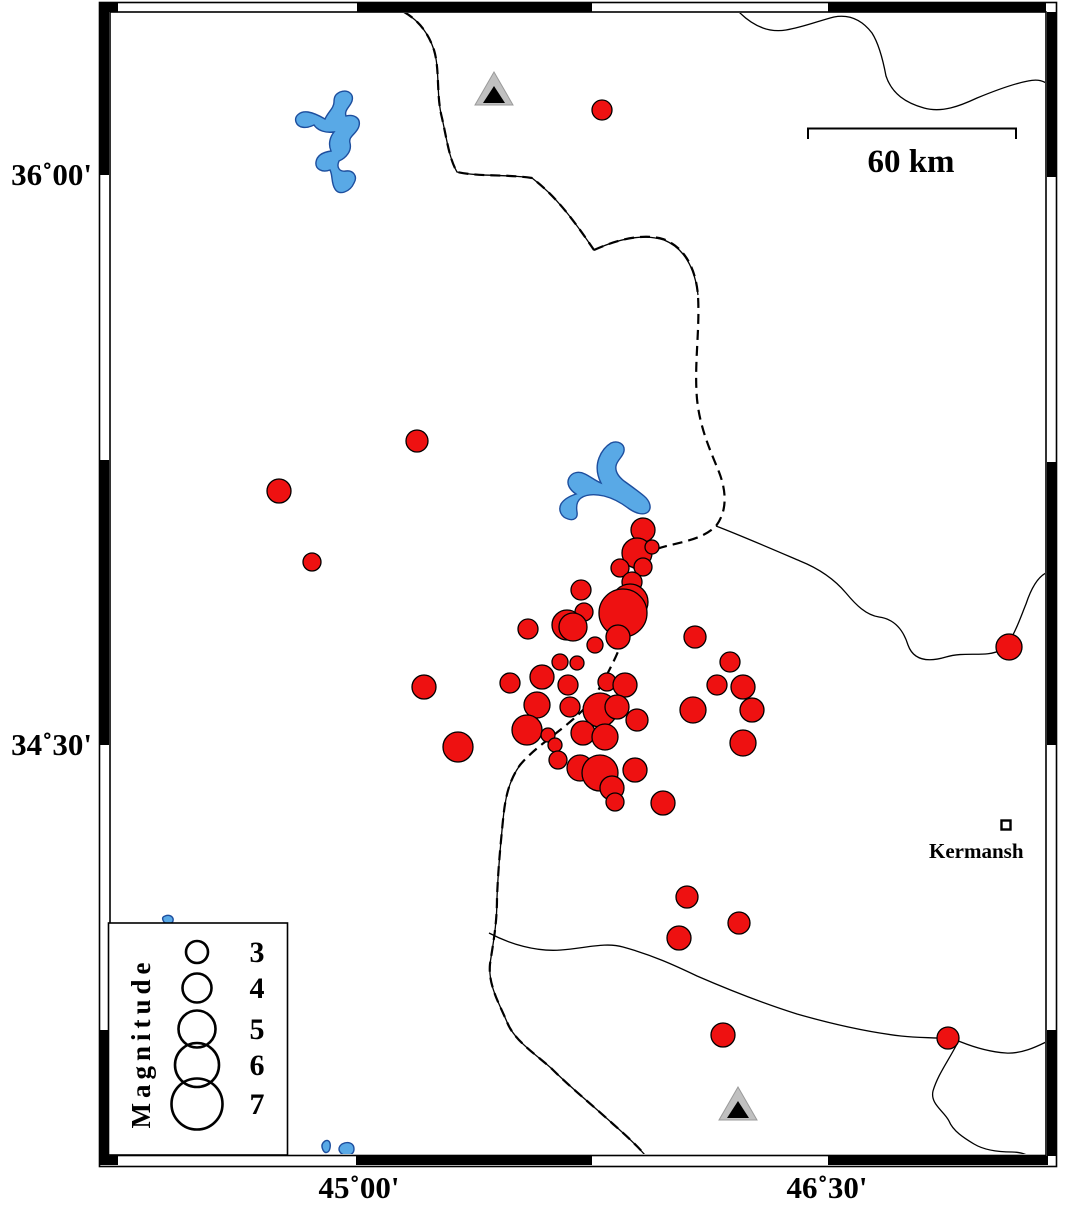 The height and width of the screenshot is (1207, 1066). I want to click on legend-magnitude-value: 7, so click(257, 1104).